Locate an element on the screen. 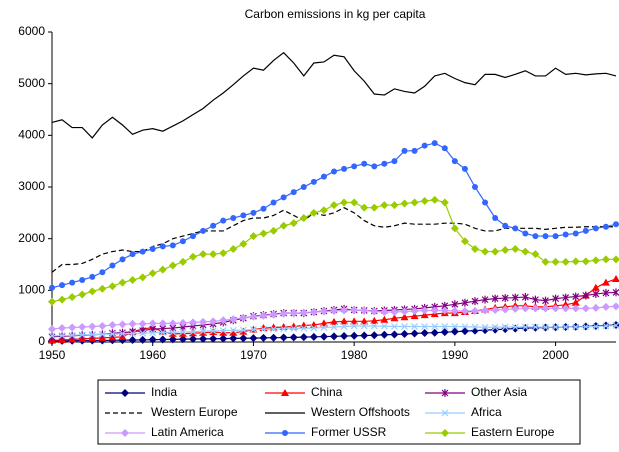 This screenshot has width=619, height=452. y-tick-label: 2000 is located at coordinates (31, 238).